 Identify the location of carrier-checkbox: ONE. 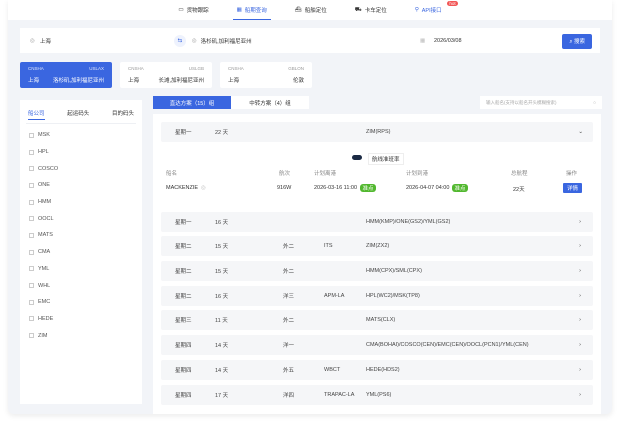
(81, 185).